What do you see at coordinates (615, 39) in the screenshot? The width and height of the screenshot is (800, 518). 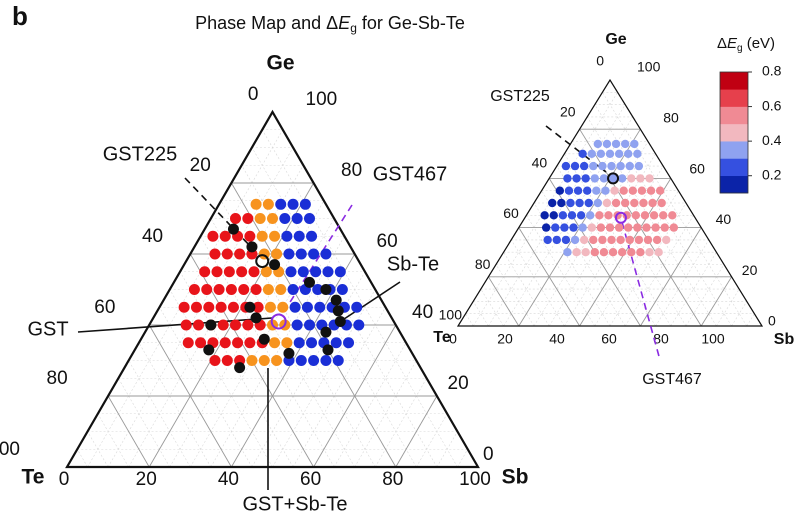 I see `corner-label: Ge` at bounding box center [615, 39].